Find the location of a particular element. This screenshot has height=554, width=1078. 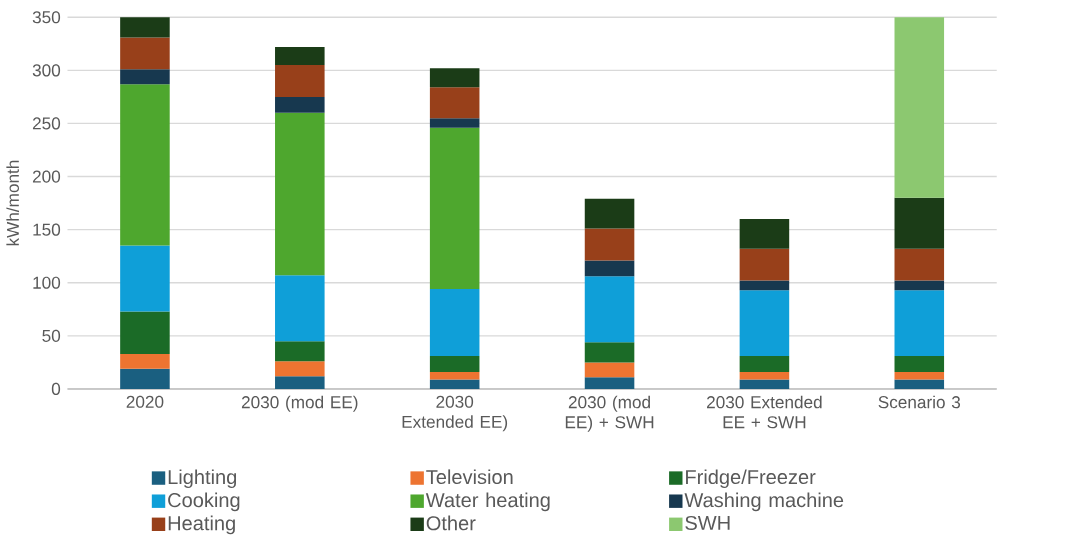

x-tick-label: 2020 is located at coordinates (145, 401).